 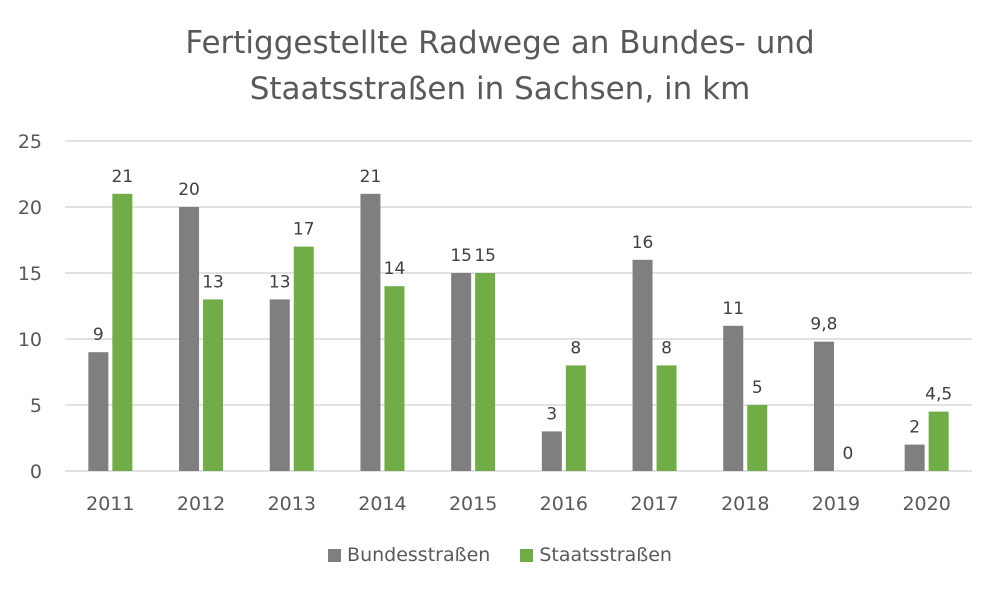 I want to click on x-tick-label: 2013, so click(x=292, y=504).